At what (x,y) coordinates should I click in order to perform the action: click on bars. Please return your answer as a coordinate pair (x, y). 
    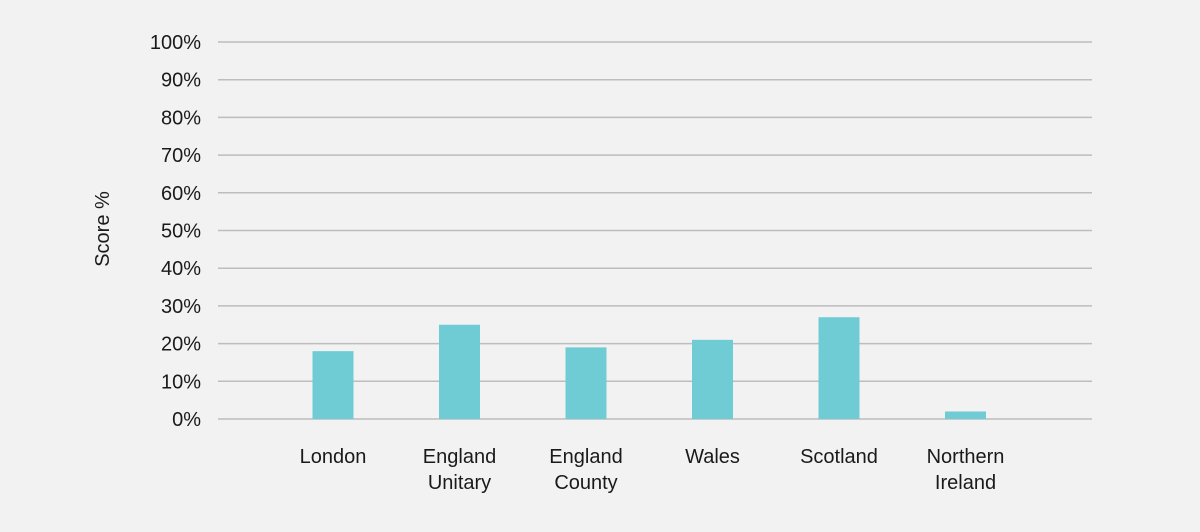
    Looking at the image, I should click on (649, 368).